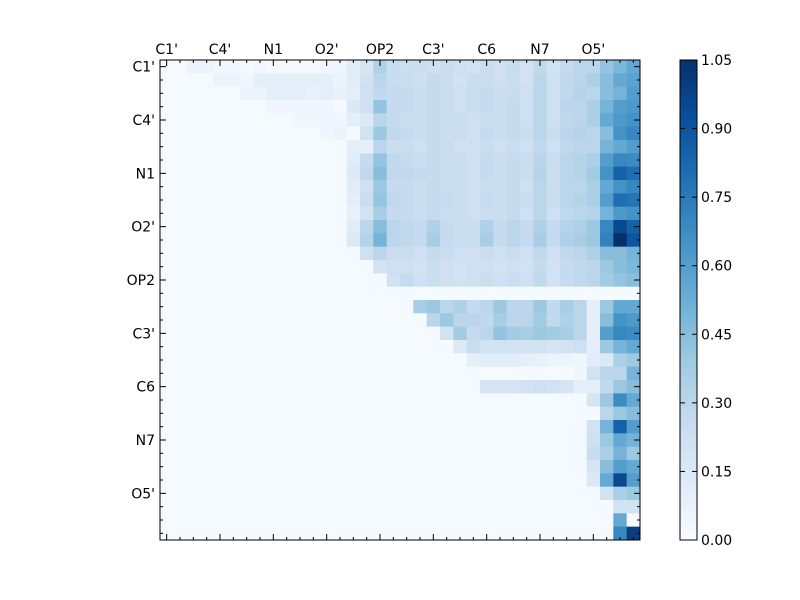  Describe the element at coordinates (716, 404) in the screenshot. I see `colorbar-tick-label: 0.30` at that location.